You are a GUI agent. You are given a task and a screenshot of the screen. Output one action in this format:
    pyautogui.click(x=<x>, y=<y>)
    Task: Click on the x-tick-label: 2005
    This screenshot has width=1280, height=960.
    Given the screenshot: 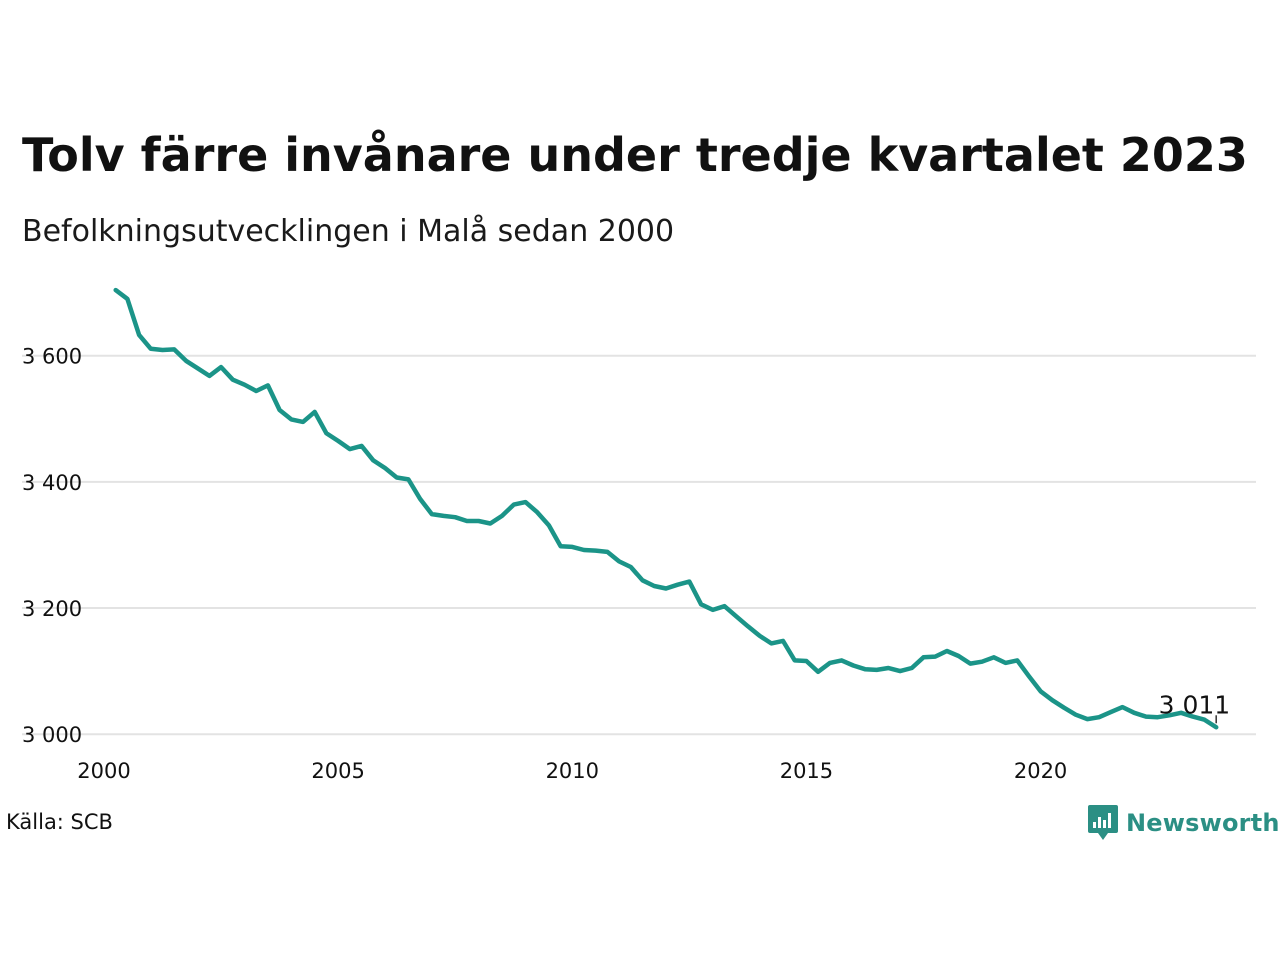 What is the action you would take?
    pyautogui.click(x=337, y=771)
    